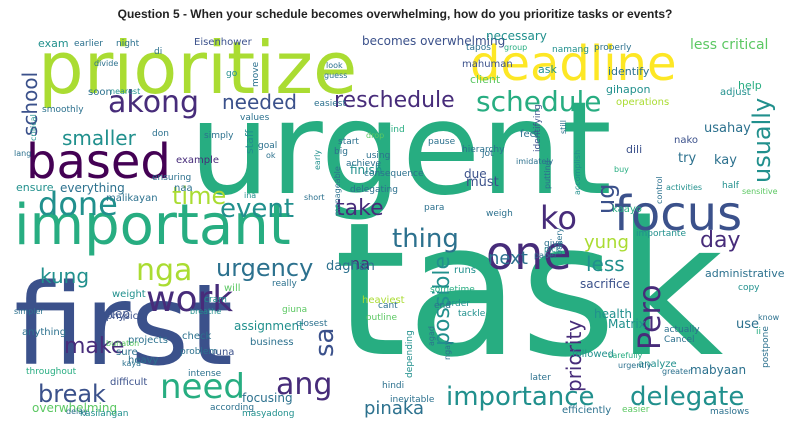 This screenshot has width=790, height=429. Describe the element at coordinates (720, 240) in the screenshot. I see `cloud-word: day` at that location.